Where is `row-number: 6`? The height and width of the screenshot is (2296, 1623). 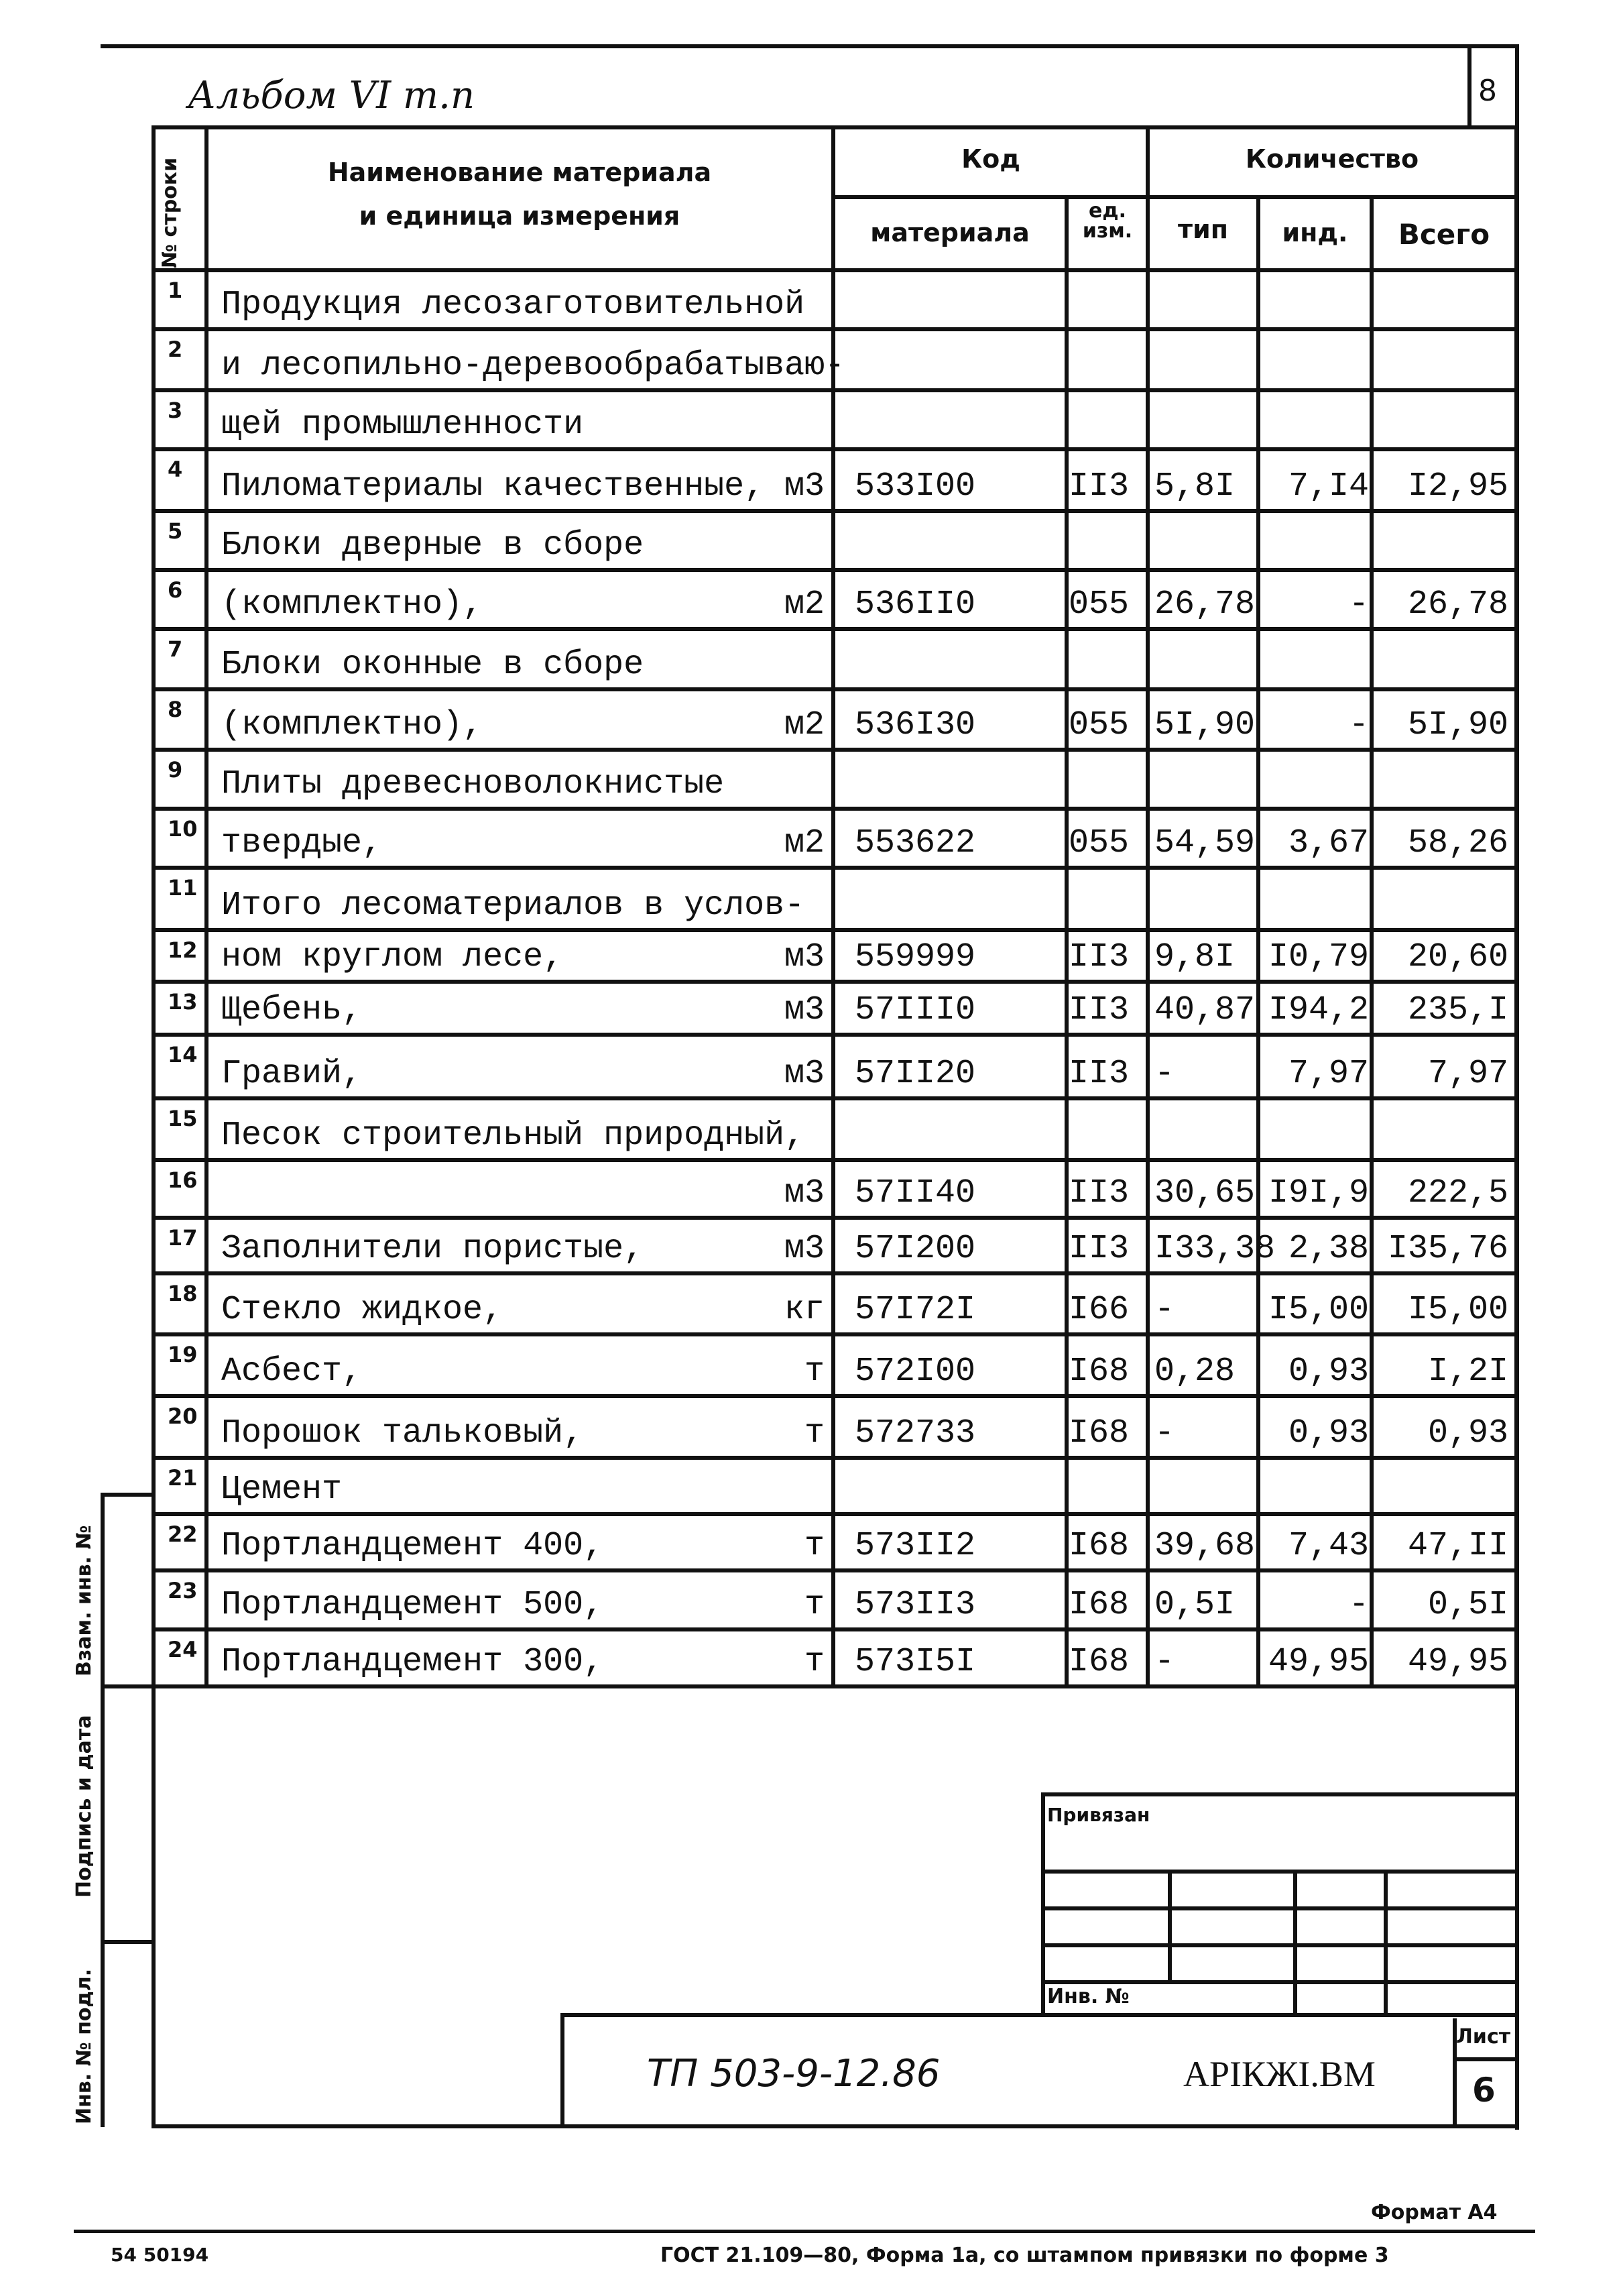 row-number: 6 is located at coordinates (175, 590).